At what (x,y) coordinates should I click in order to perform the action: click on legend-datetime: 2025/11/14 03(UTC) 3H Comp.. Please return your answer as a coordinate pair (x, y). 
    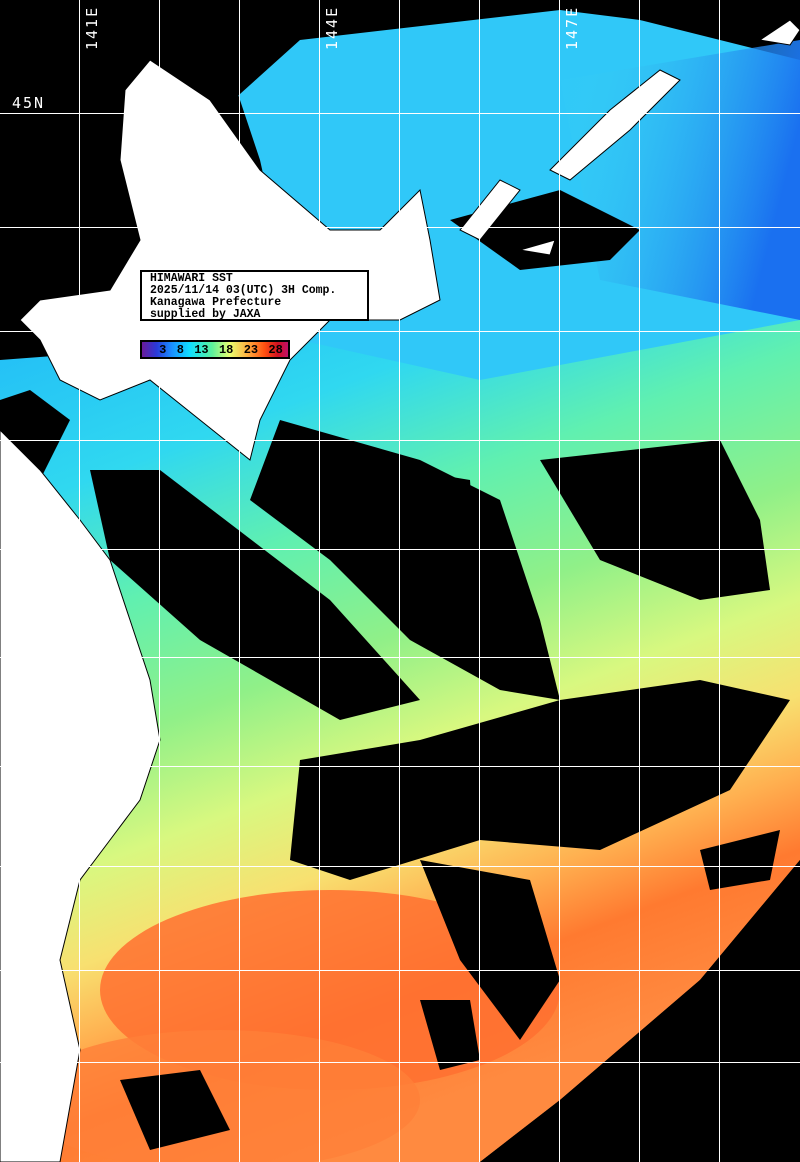
    Looking at the image, I should click on (243, 290).